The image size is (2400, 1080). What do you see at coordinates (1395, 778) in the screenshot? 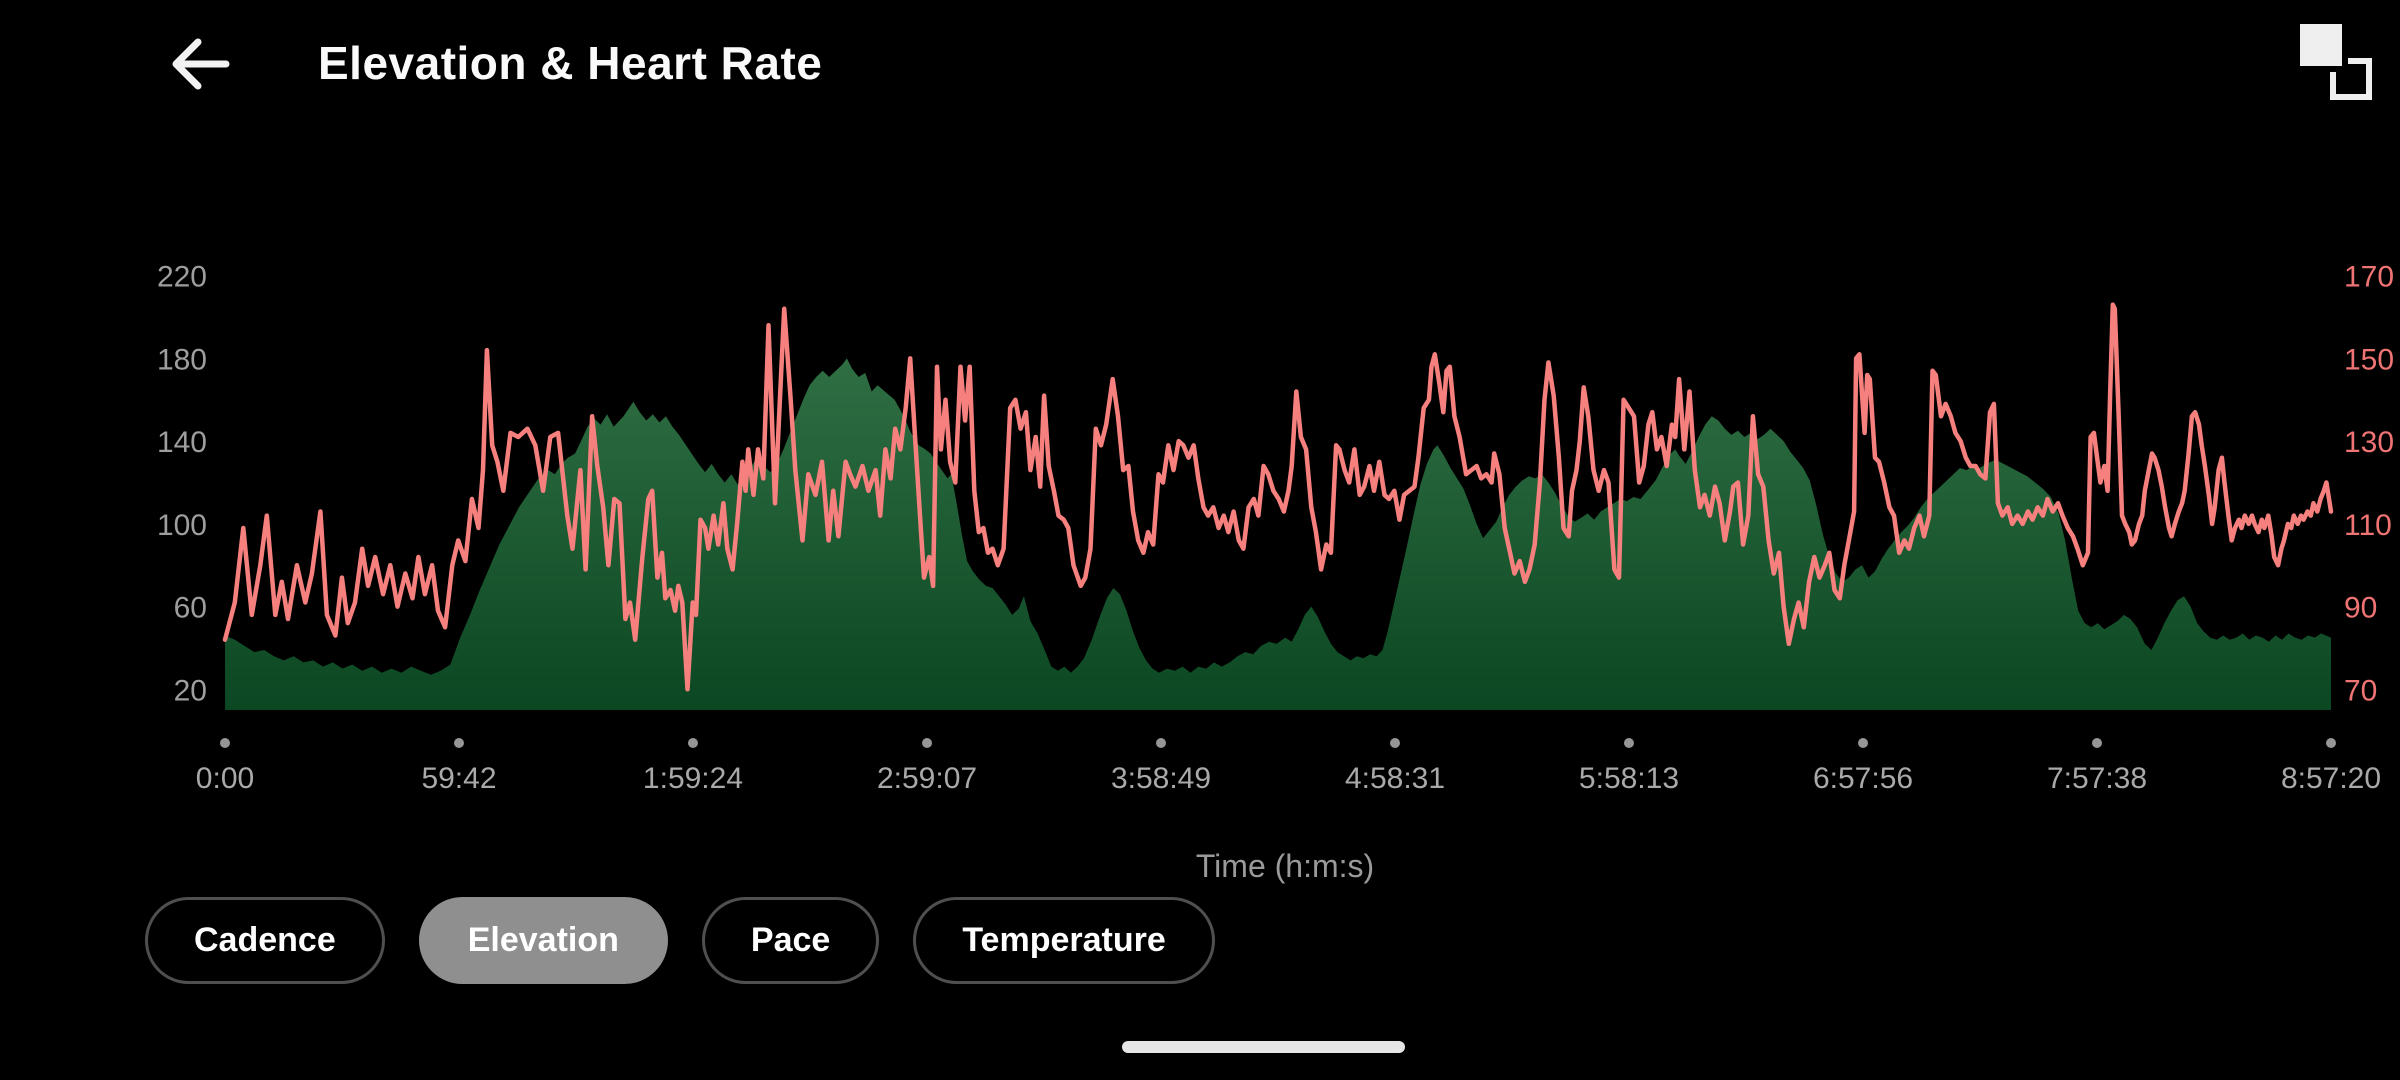
I see `axis-tick-label: 4:58:31` at bounding box center [1395, 778].